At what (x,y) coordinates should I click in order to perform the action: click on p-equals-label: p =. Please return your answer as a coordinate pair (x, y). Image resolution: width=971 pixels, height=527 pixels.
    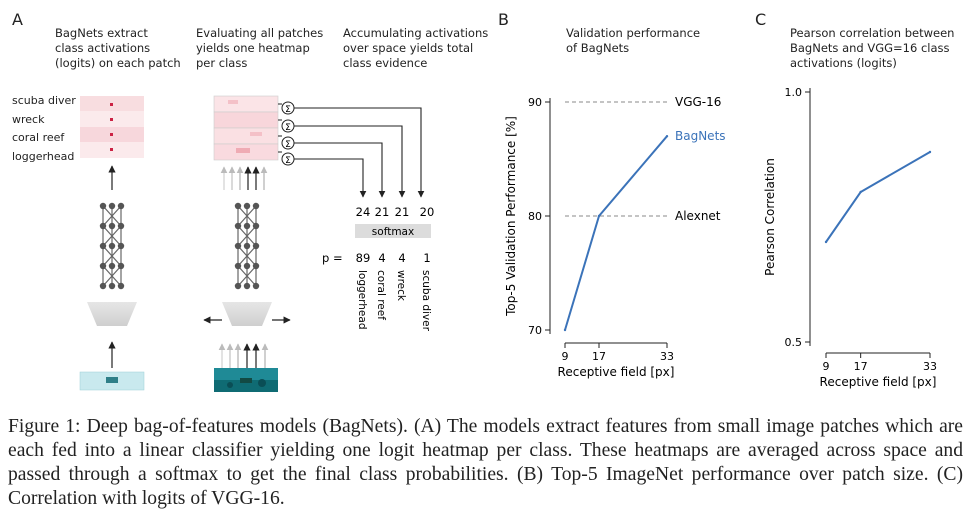
    Looking at the image, I should click on (332, 258).